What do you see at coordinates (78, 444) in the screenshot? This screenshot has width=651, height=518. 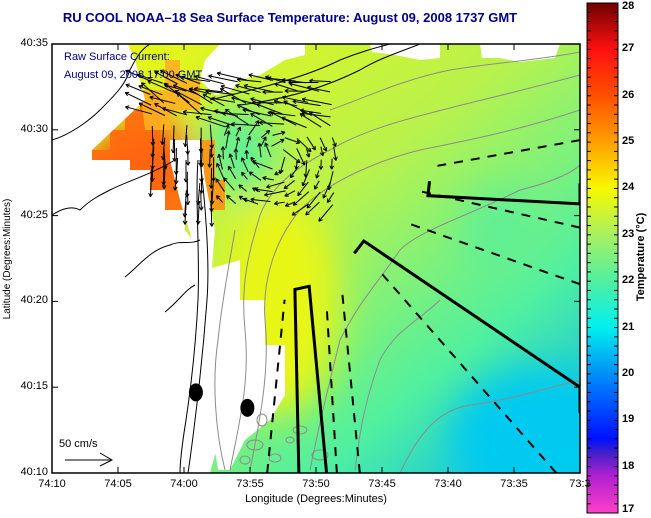 I see `vector-scale-label: 50 cm/s` at bounding box center [78, 444].